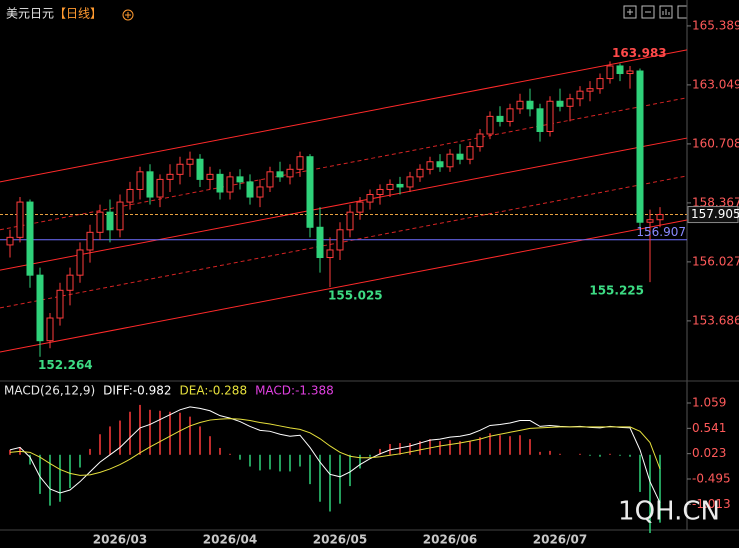 Image resolution: width=739 pixels, height=548 pixels. Describe the element at coordinates (639, 53) in the screenshot. I see `high-label: 163.983` at that location.